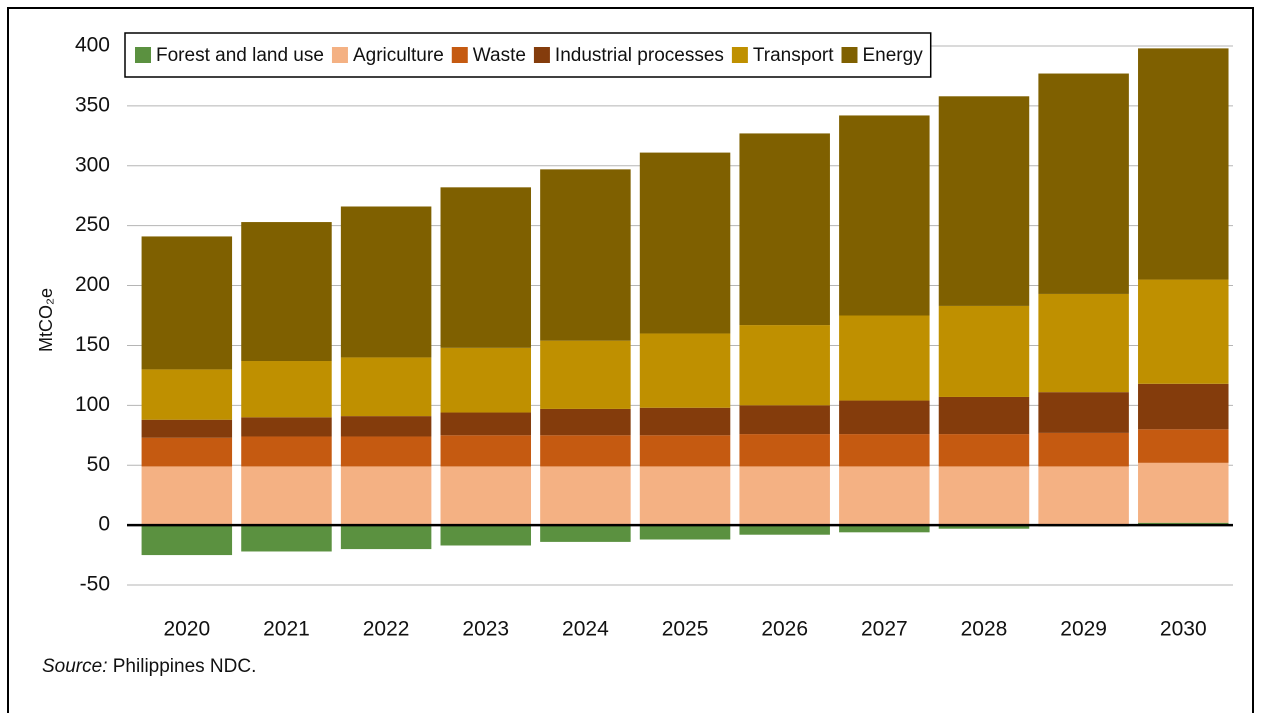  What do you see at coordinates (181, 666) in the screenshot?
I see `source-text: Philippines NDC.` at bounding box center [181, 666].